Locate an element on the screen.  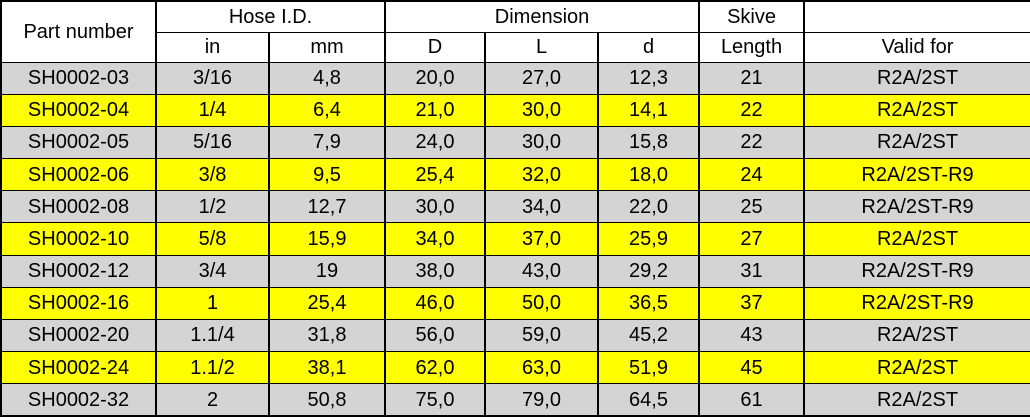
dimension-d-cell: 18,0 is located at coordinates (649, 175).